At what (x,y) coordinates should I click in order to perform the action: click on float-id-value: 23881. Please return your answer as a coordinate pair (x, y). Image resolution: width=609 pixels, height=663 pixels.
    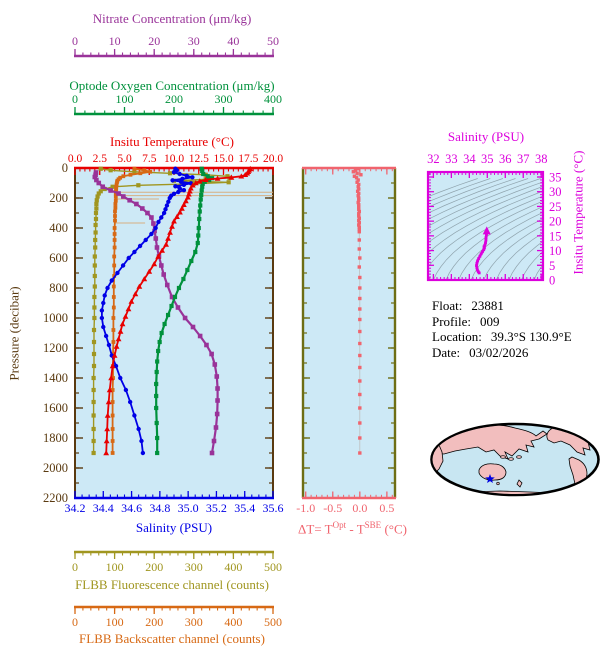
    Looking at the image, I should click on (487, 305).